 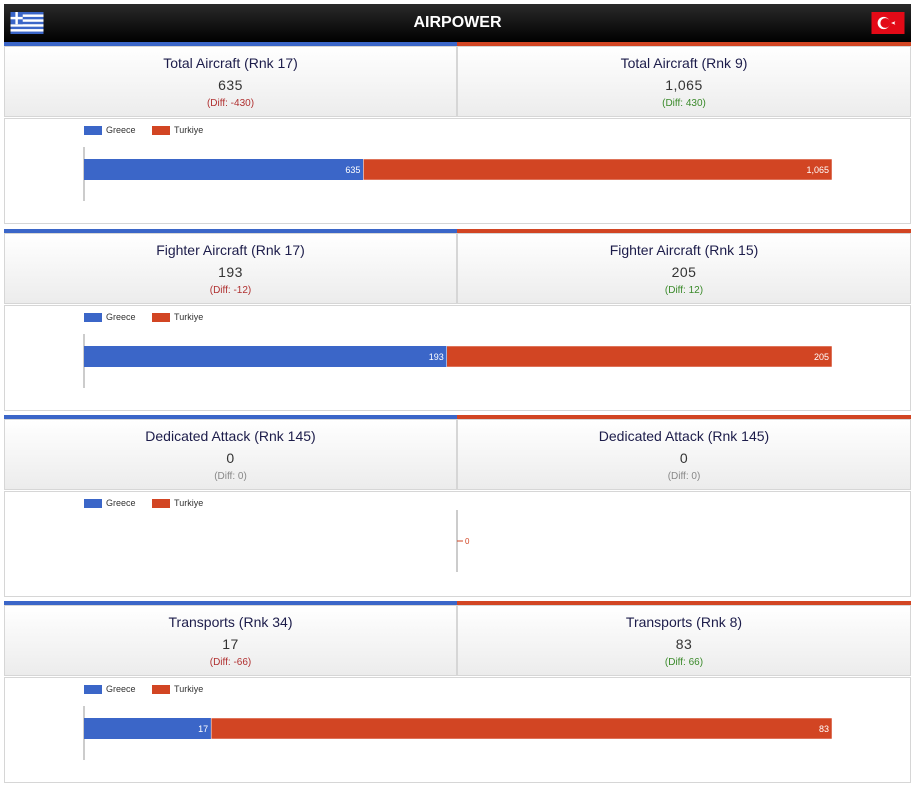 I want to click on stat-diff: (Diff: -66), so click(x=230, y=662).